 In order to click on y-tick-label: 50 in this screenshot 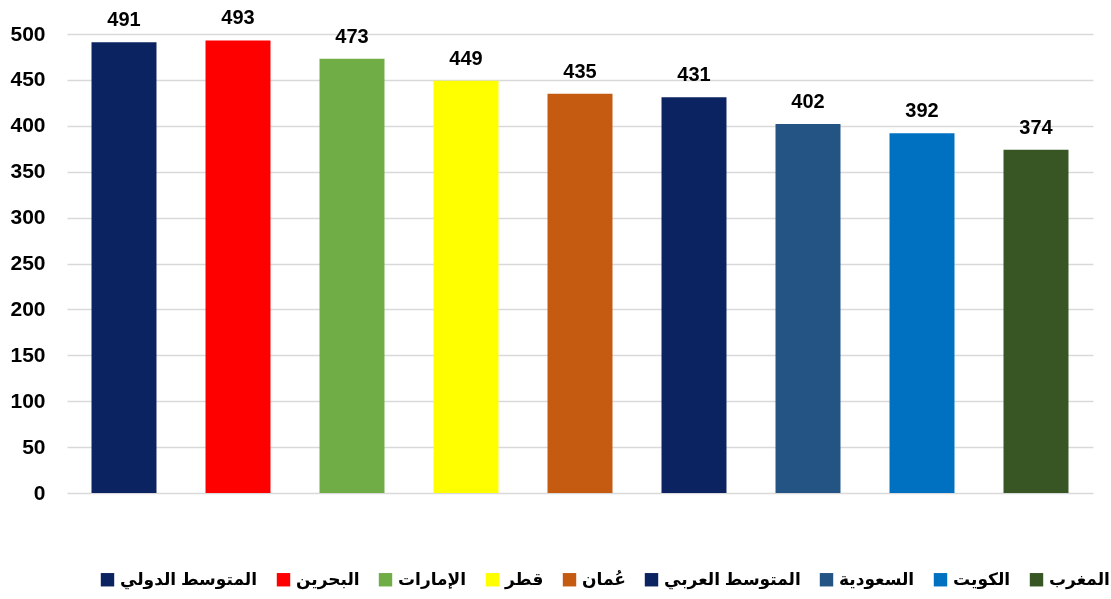, I will do `click(34, 446)`.